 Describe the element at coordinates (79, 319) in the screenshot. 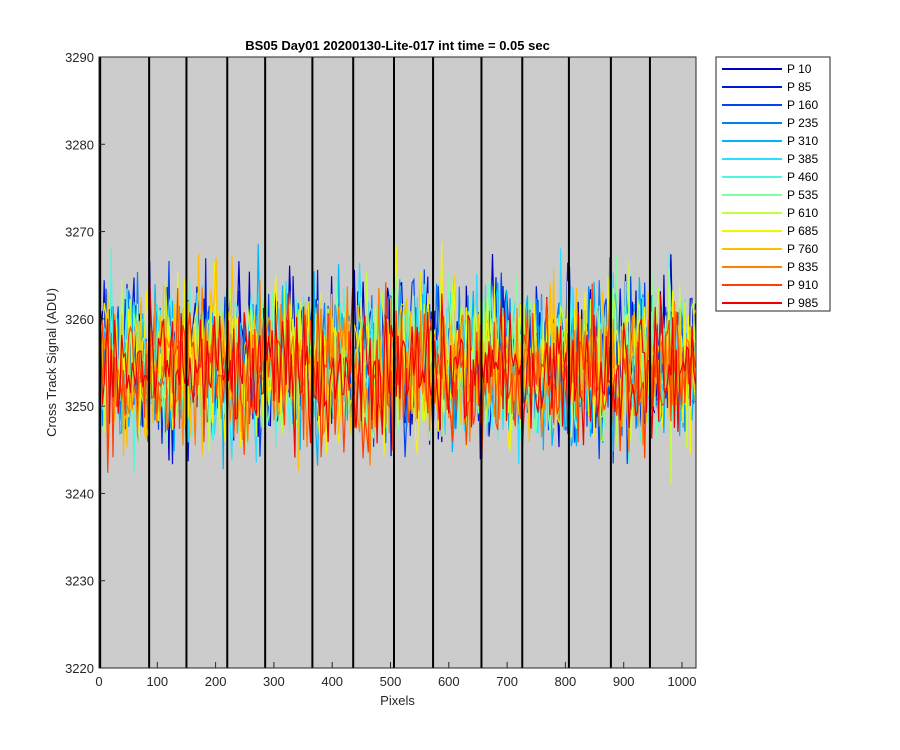

I see `y-tick-label: 3260` at that location.